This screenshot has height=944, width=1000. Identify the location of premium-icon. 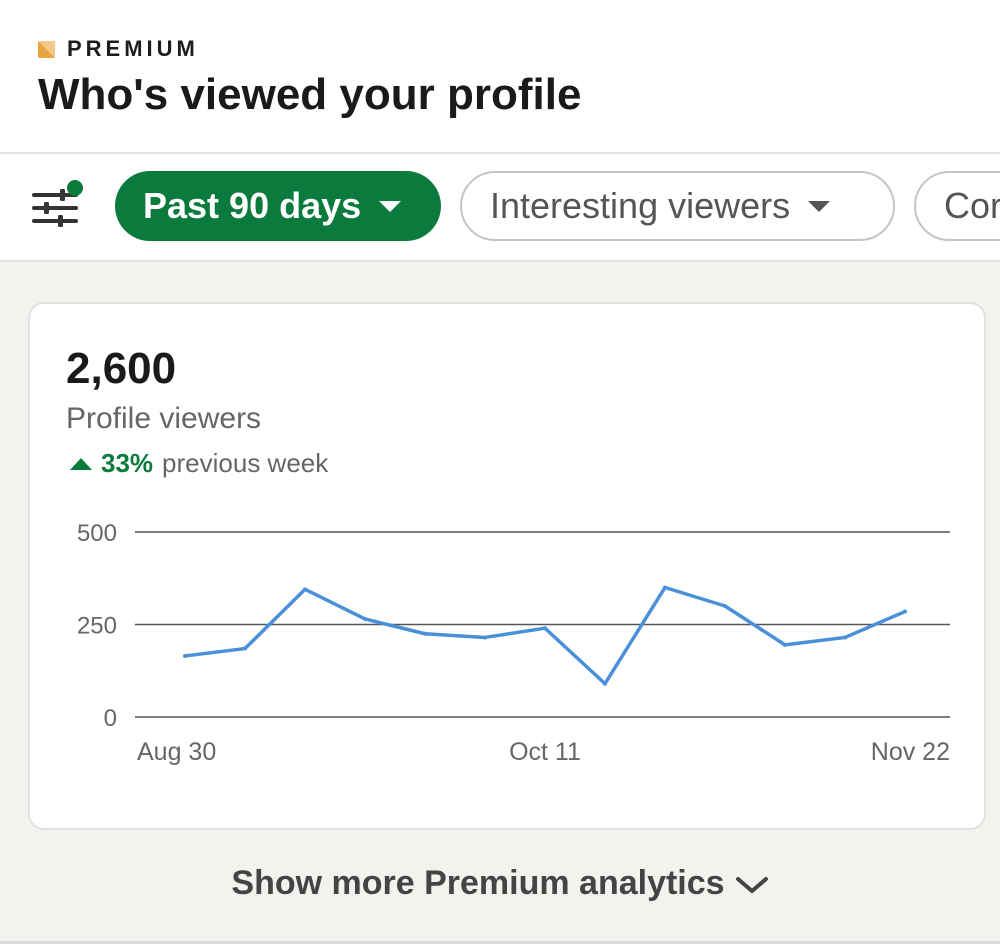
(46, 49).